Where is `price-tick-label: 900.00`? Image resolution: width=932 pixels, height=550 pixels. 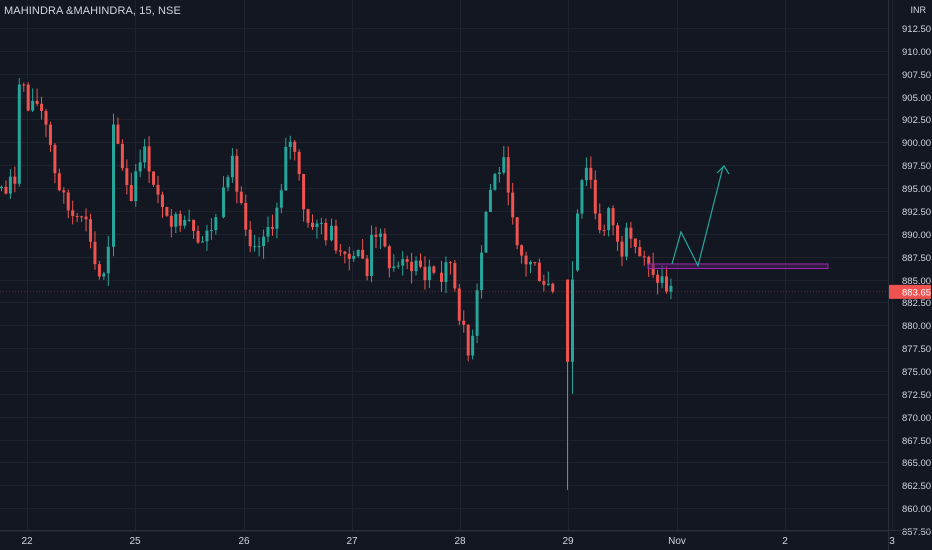
price-tick-label: 900.00 is located at coordinates (916, 143).